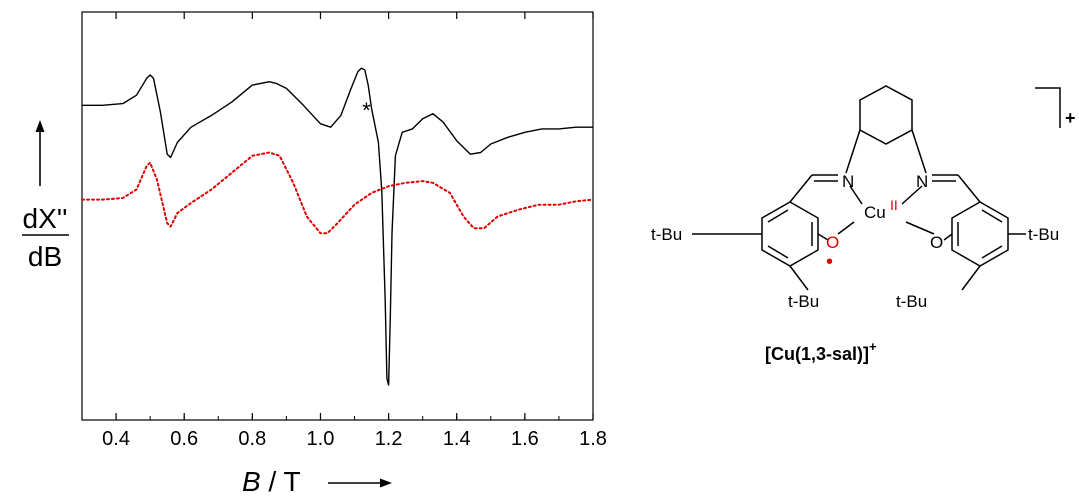 The image size is (1079, 499). Describe the element at coordinates (912, 195) in the screenshot. I see `bond-n-cu-right` at that location.